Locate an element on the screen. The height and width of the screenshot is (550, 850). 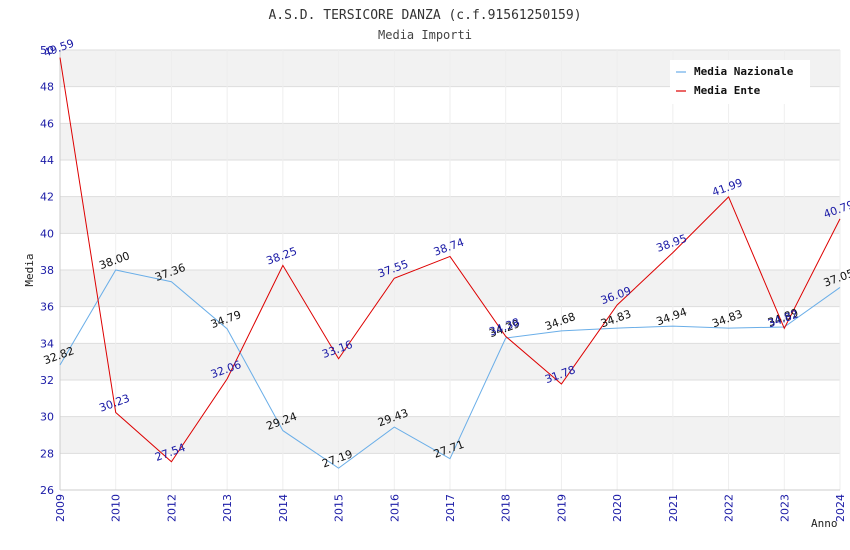
x-tick-label: 2022 is located at coordinates (729, 508).